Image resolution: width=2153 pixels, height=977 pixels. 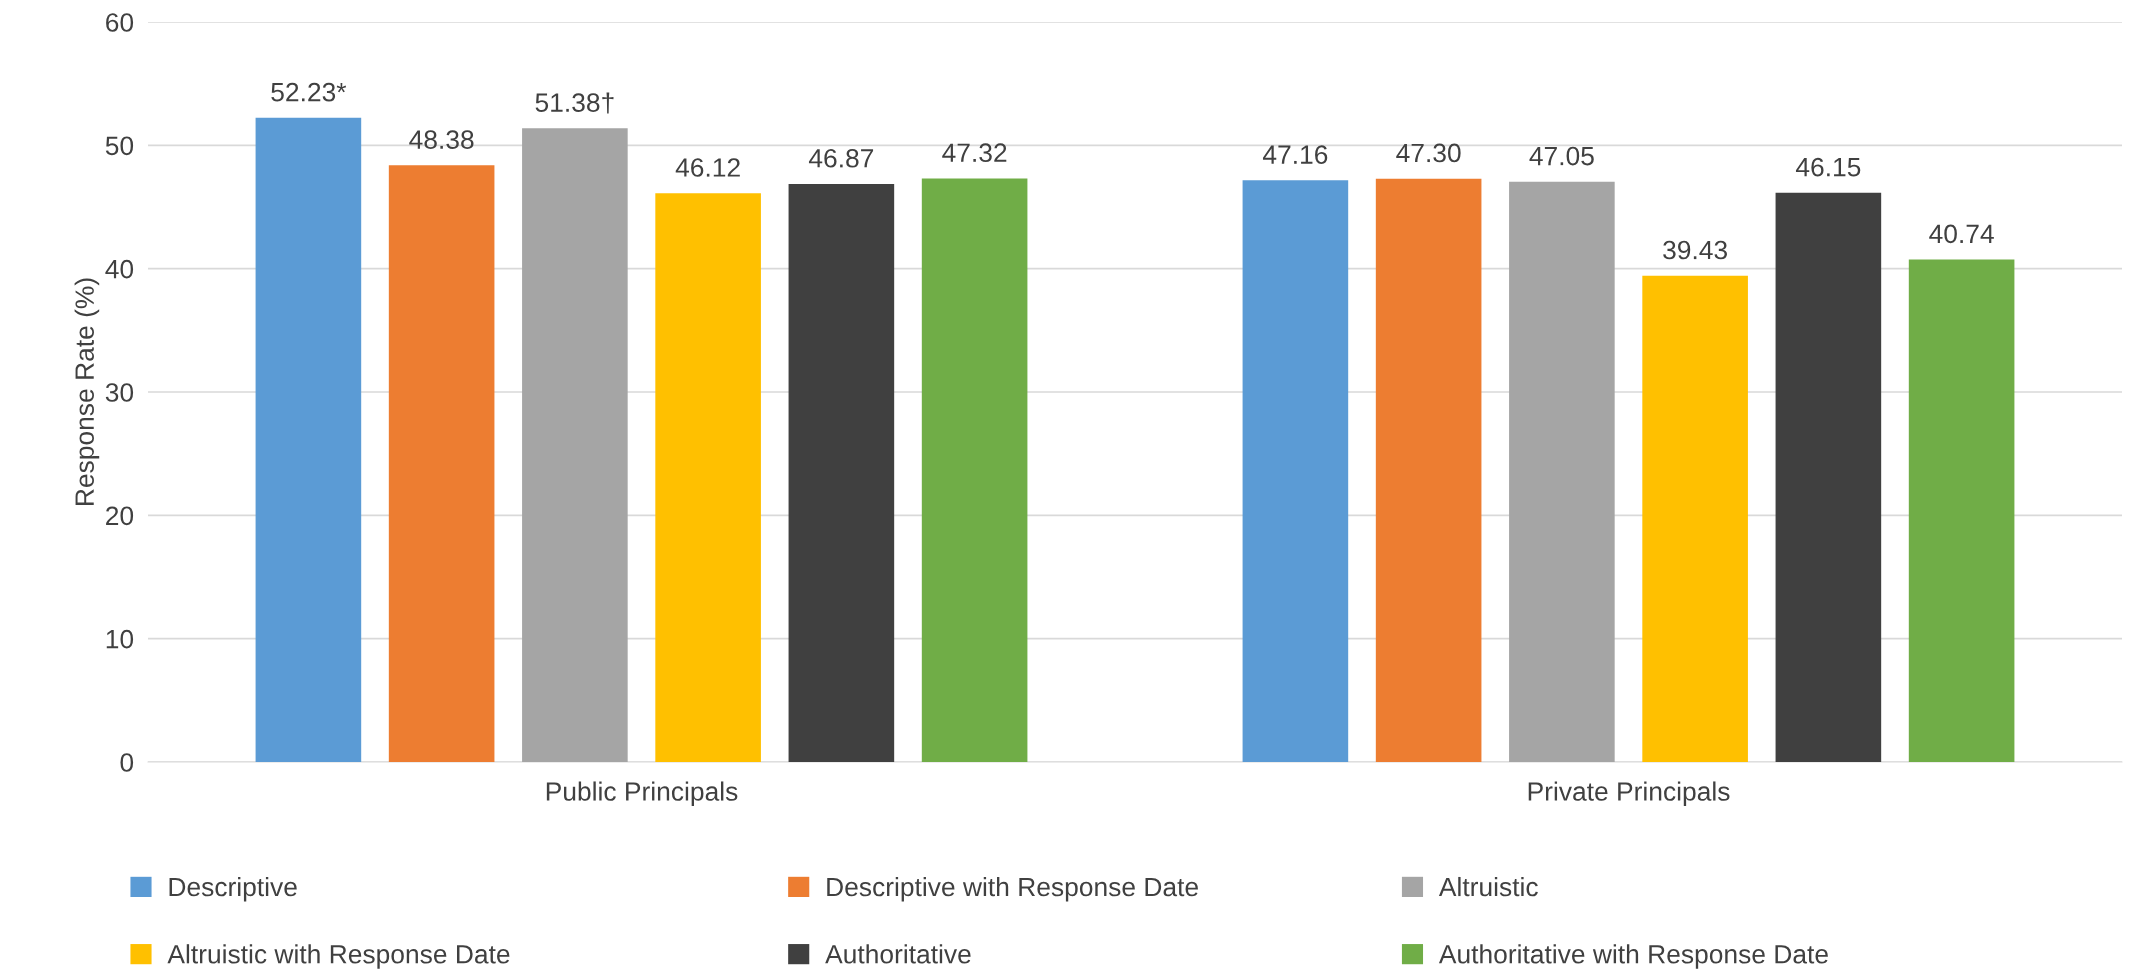 What do you see at coordinates (974, 153) in the screenshot?
I see `data-label: 47.32` at bounding box center [974, 153].